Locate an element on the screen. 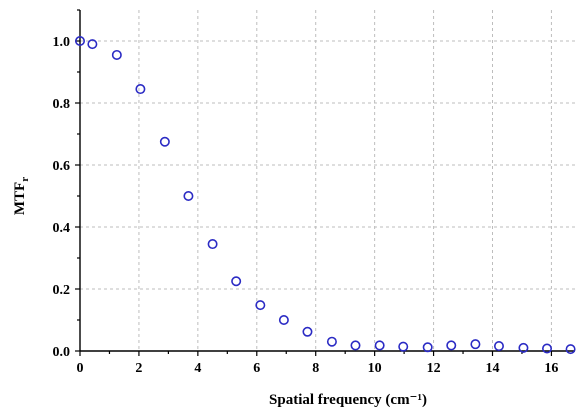 The width and height of the screenshot is (576, 415). x-tick-label: 0 is located at coordinates (80, 368).